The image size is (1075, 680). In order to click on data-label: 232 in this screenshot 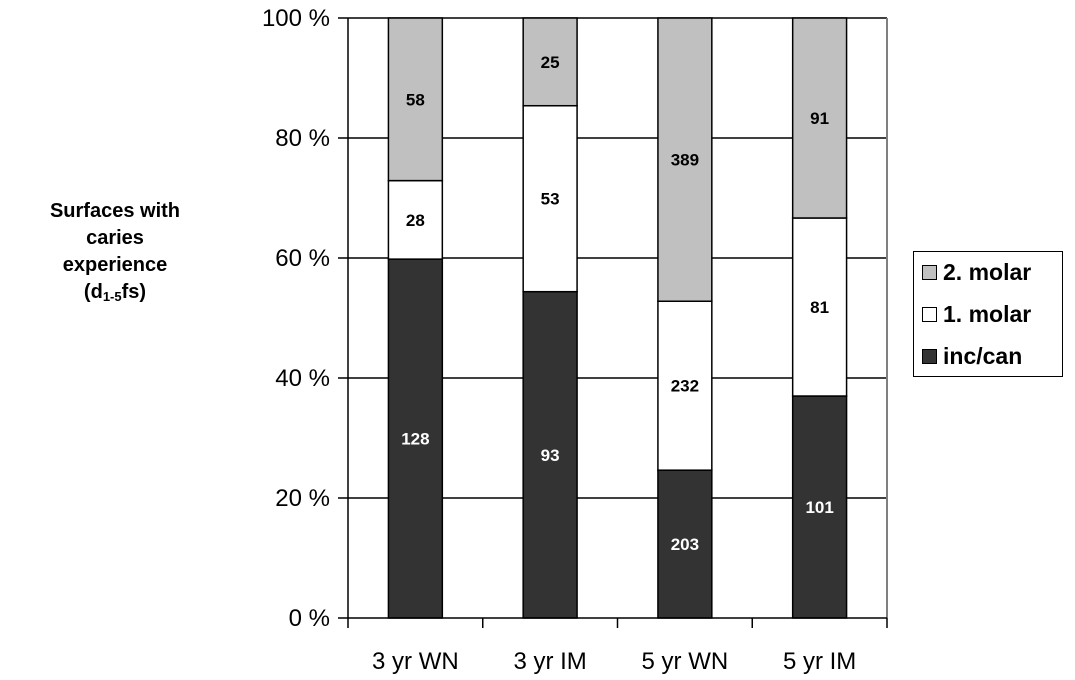, I will do `click(685, 386)`.